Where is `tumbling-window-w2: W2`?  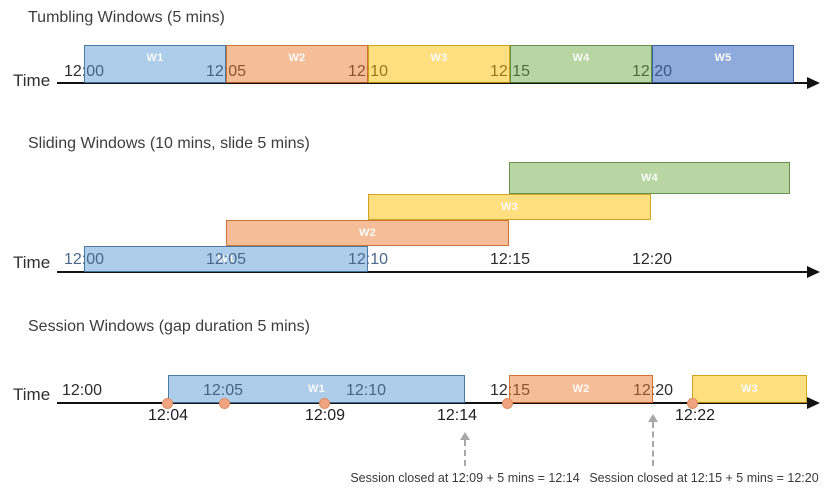
tumbling-window-w2: W2 is located at coordinates (297, 64).